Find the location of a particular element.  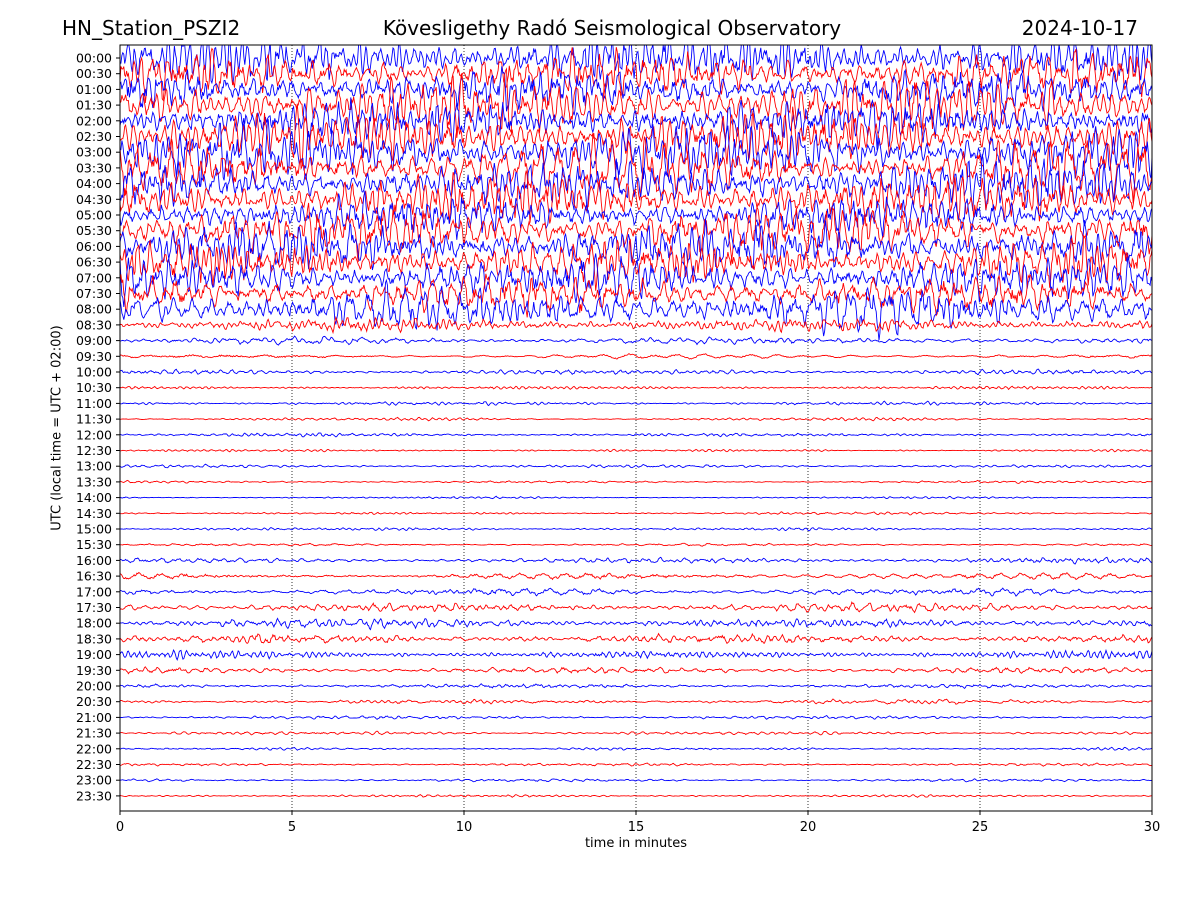

y-tick-label: 12:00 is located at coordinates (94, 434).